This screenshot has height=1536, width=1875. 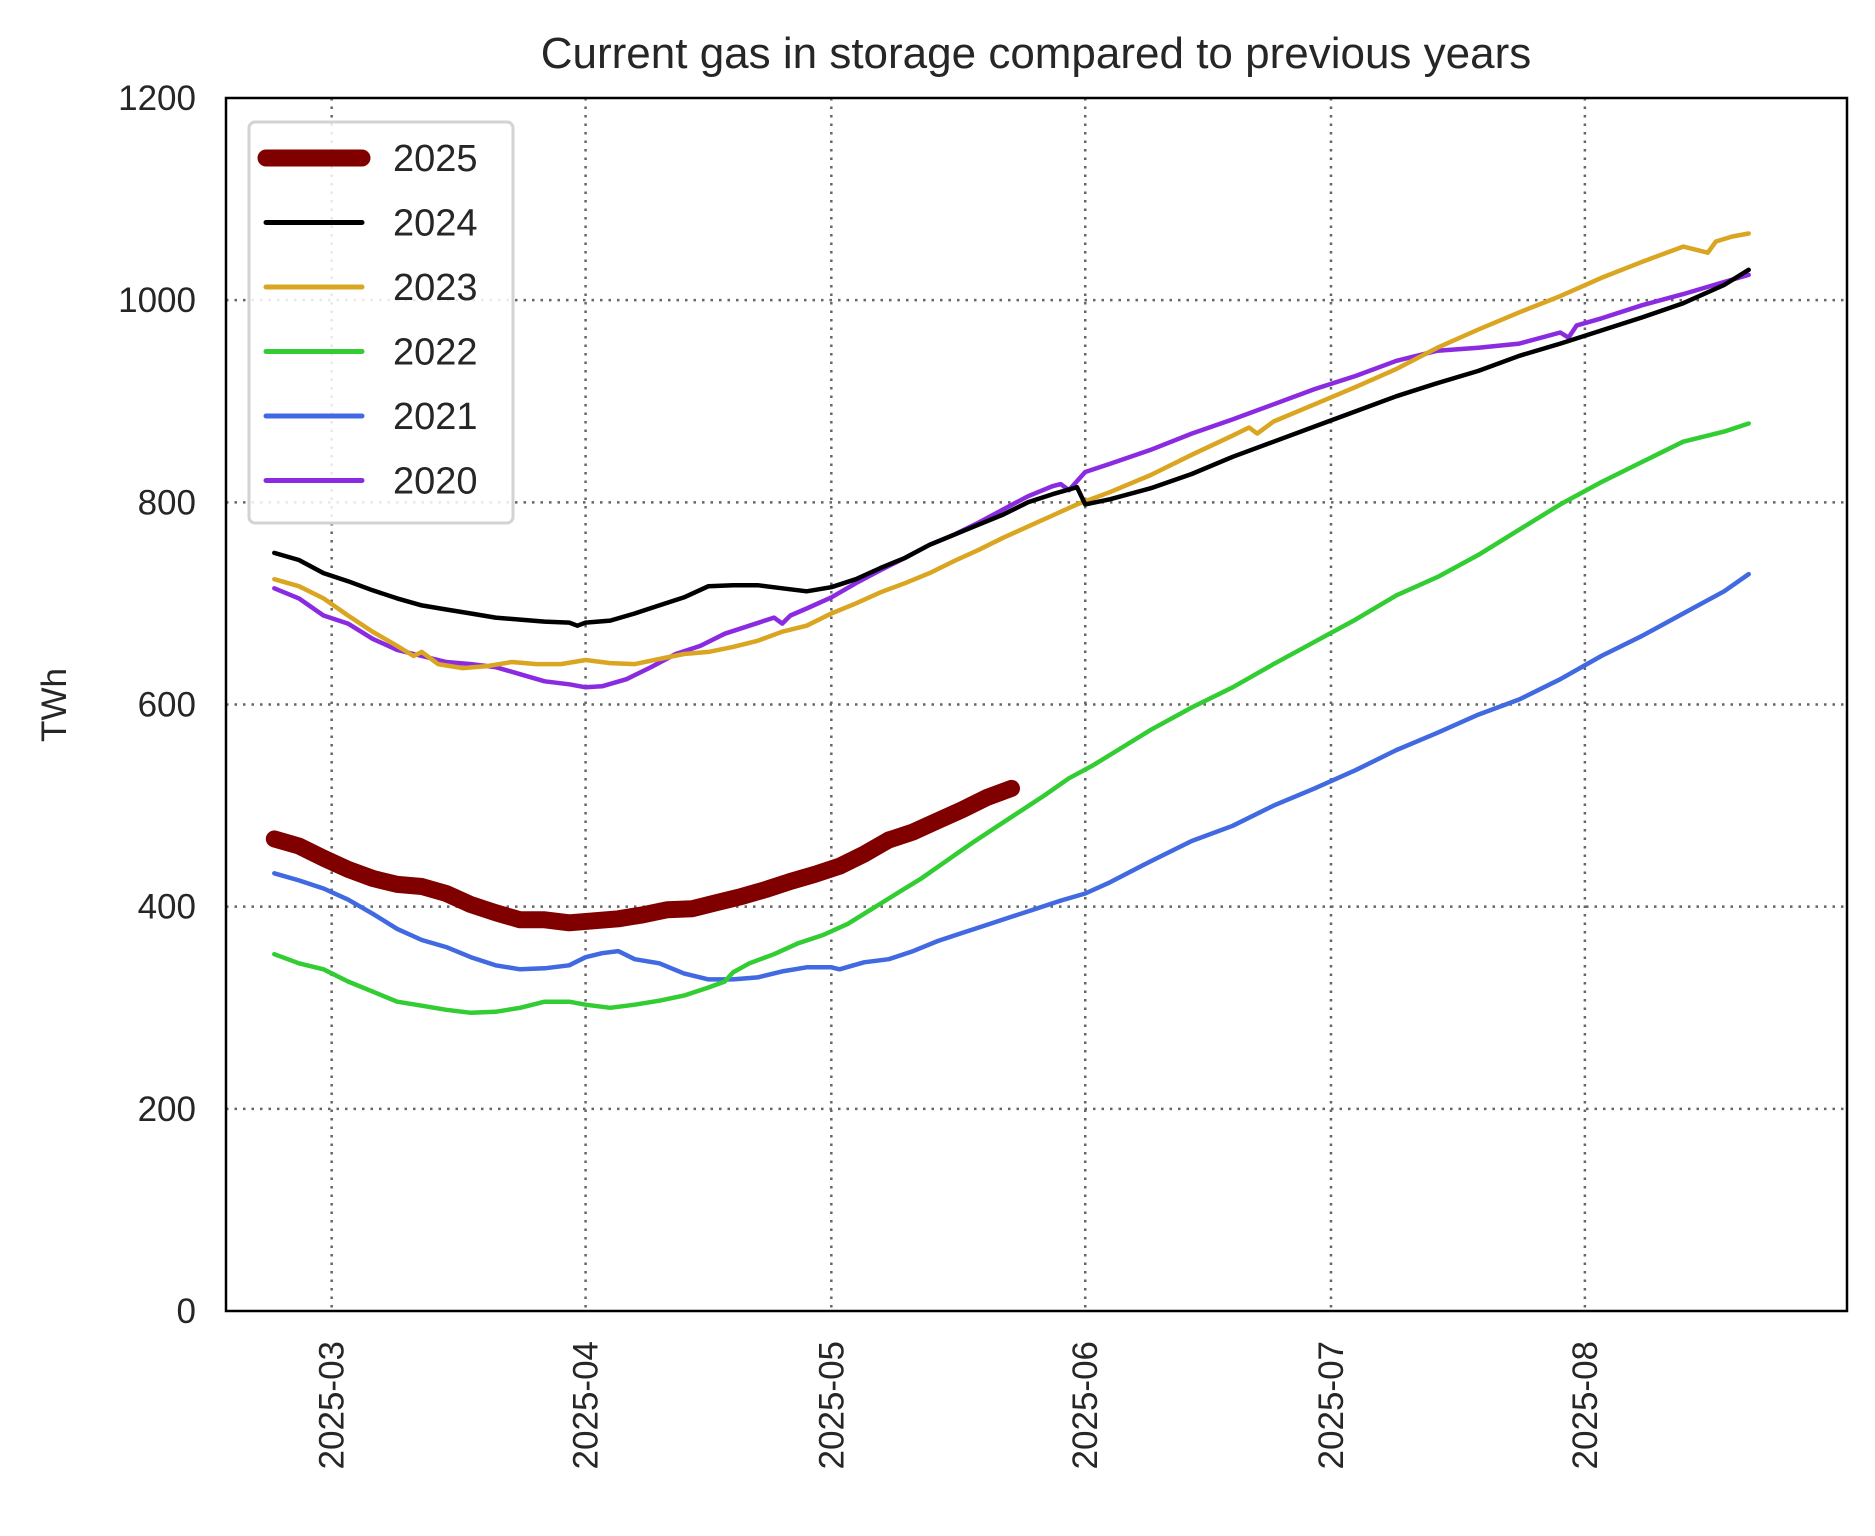 What do you see at coordinates (831, 1405) in the screenshot?
I see `x-tick-label: 2025-05` at bounding box center [831, 1405].